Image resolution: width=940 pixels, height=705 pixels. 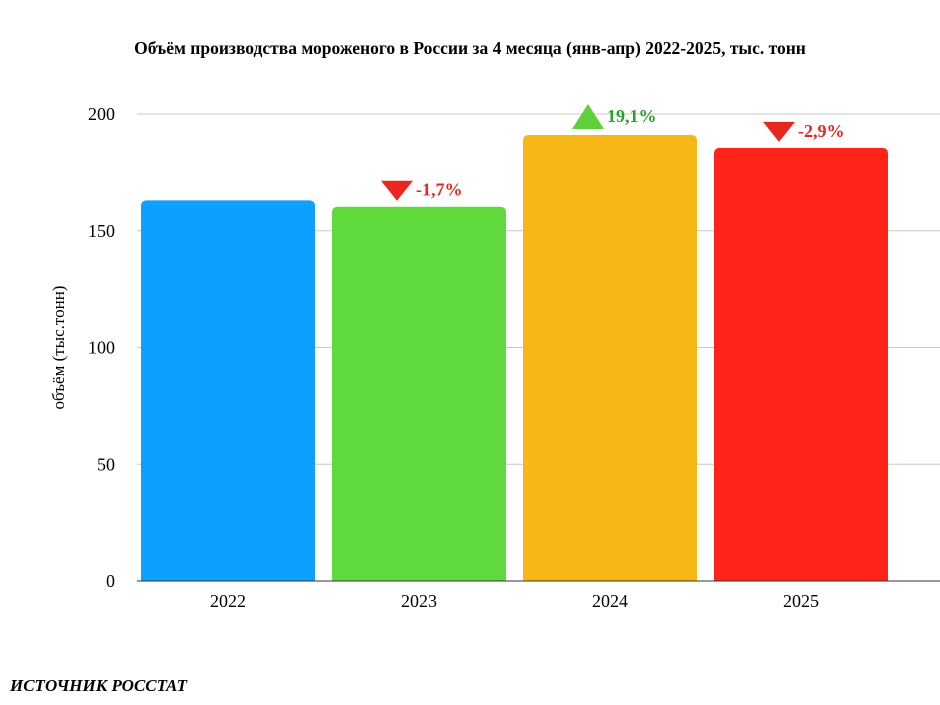 What do you see at coordinates (821, 131) in the screenshot?
I see `change-label: -2,9%` at bounding box center [821, 131].